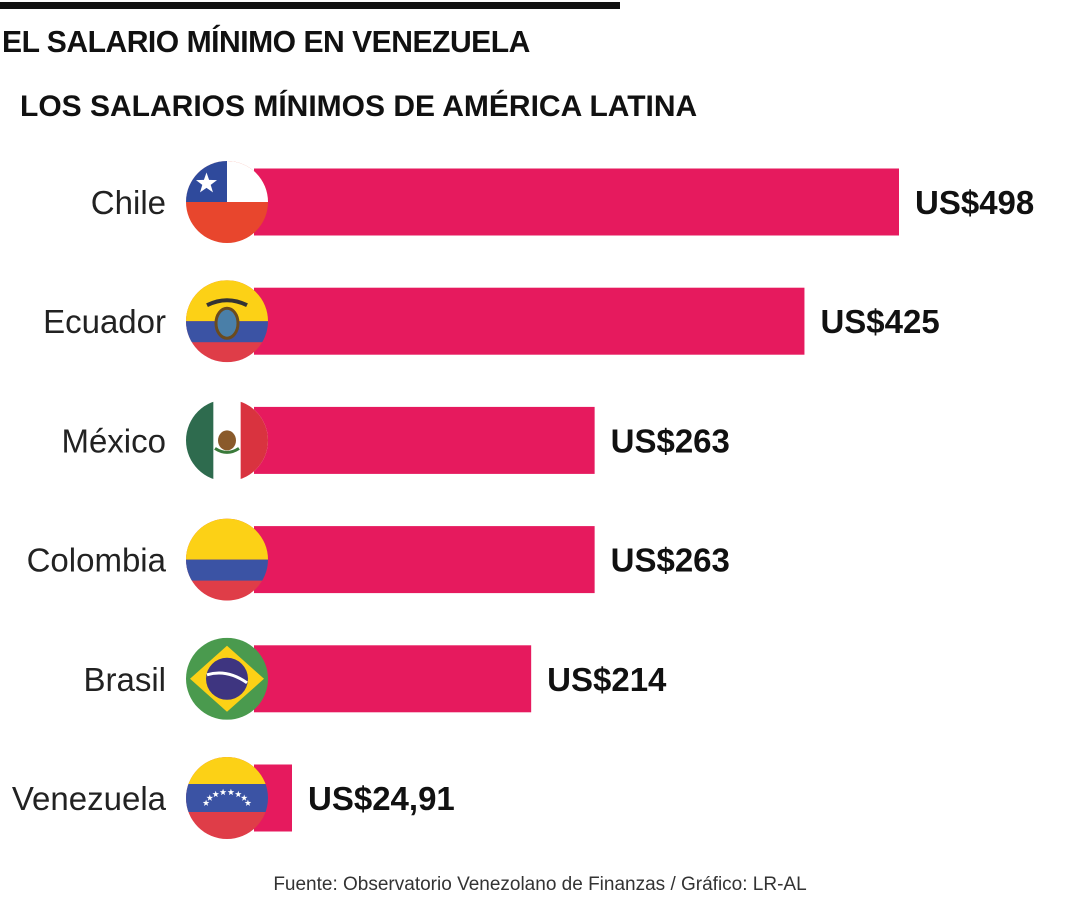 The image size is (1080, 900). Describe the element at coordinates (879, 321) in the screenshot. I see `value-label: US$425` at that location.